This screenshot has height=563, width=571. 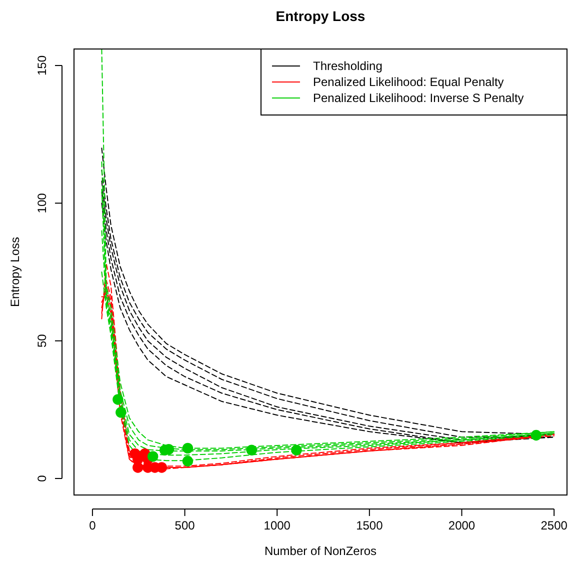 I want to click on y-tick-label: 150, so click(x=42, y=65).